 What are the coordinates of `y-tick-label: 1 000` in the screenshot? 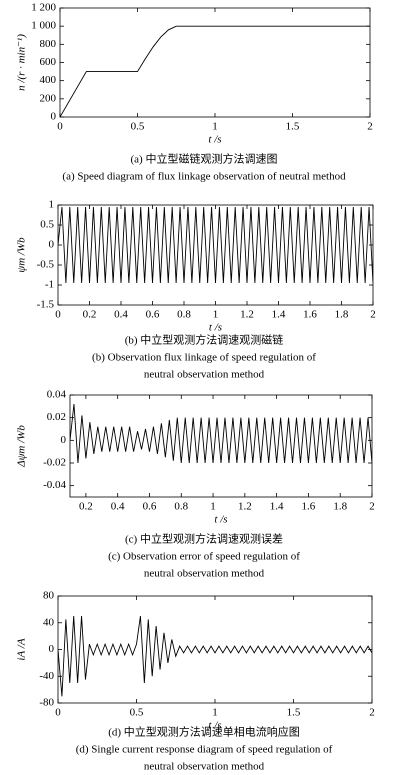 It's located at (43, 26).